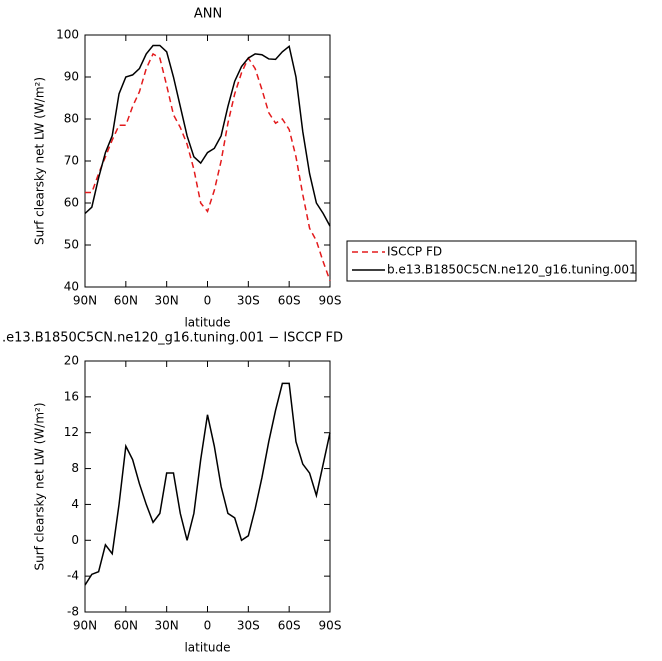  Describe the element at coordinates (71, 203) in the screenshot. I see `y-tick-label: 60` at that location.